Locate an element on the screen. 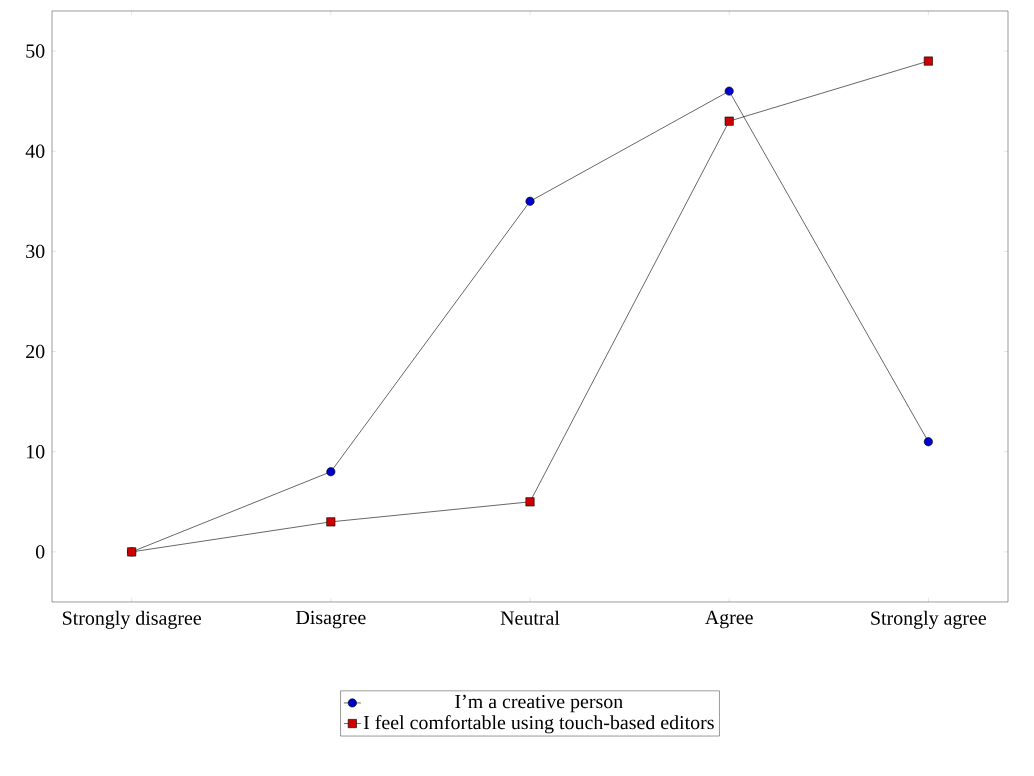 The width and height of the screenshot is (1034, 776). x-tick-label: Strongly disagree is located at coordinates (132, 619).